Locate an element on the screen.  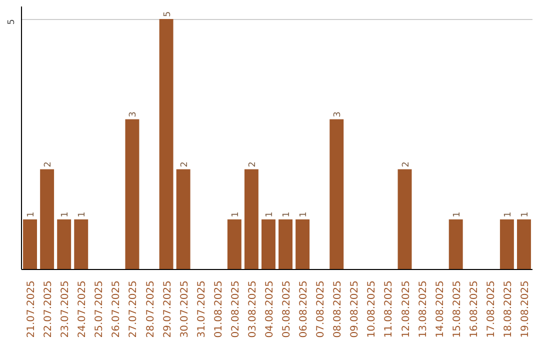
x-tick-label: 19.08.2025 is located at coordinates (525, 309).